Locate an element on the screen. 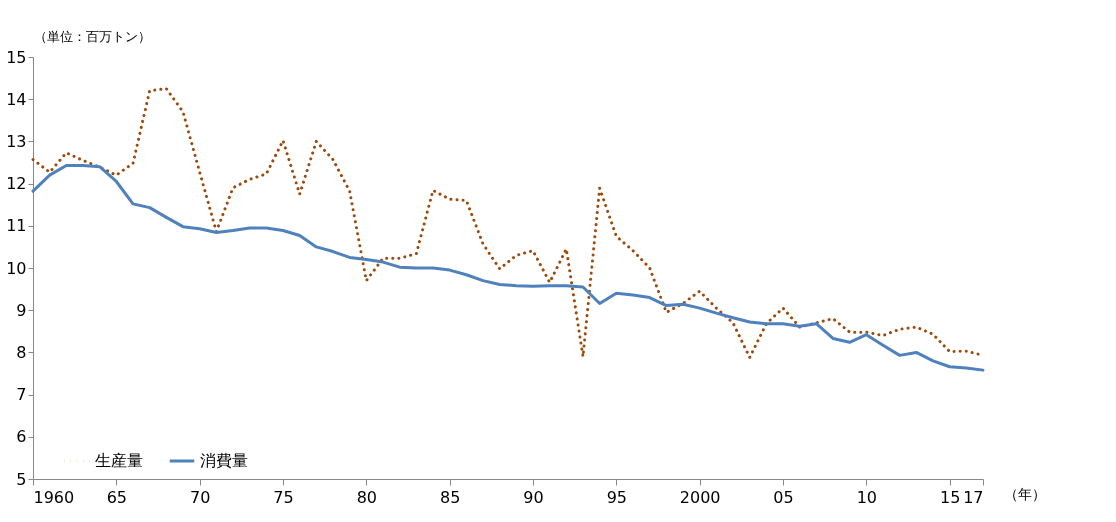  legend-label: 消費量 is located at coordinates (224, 460).